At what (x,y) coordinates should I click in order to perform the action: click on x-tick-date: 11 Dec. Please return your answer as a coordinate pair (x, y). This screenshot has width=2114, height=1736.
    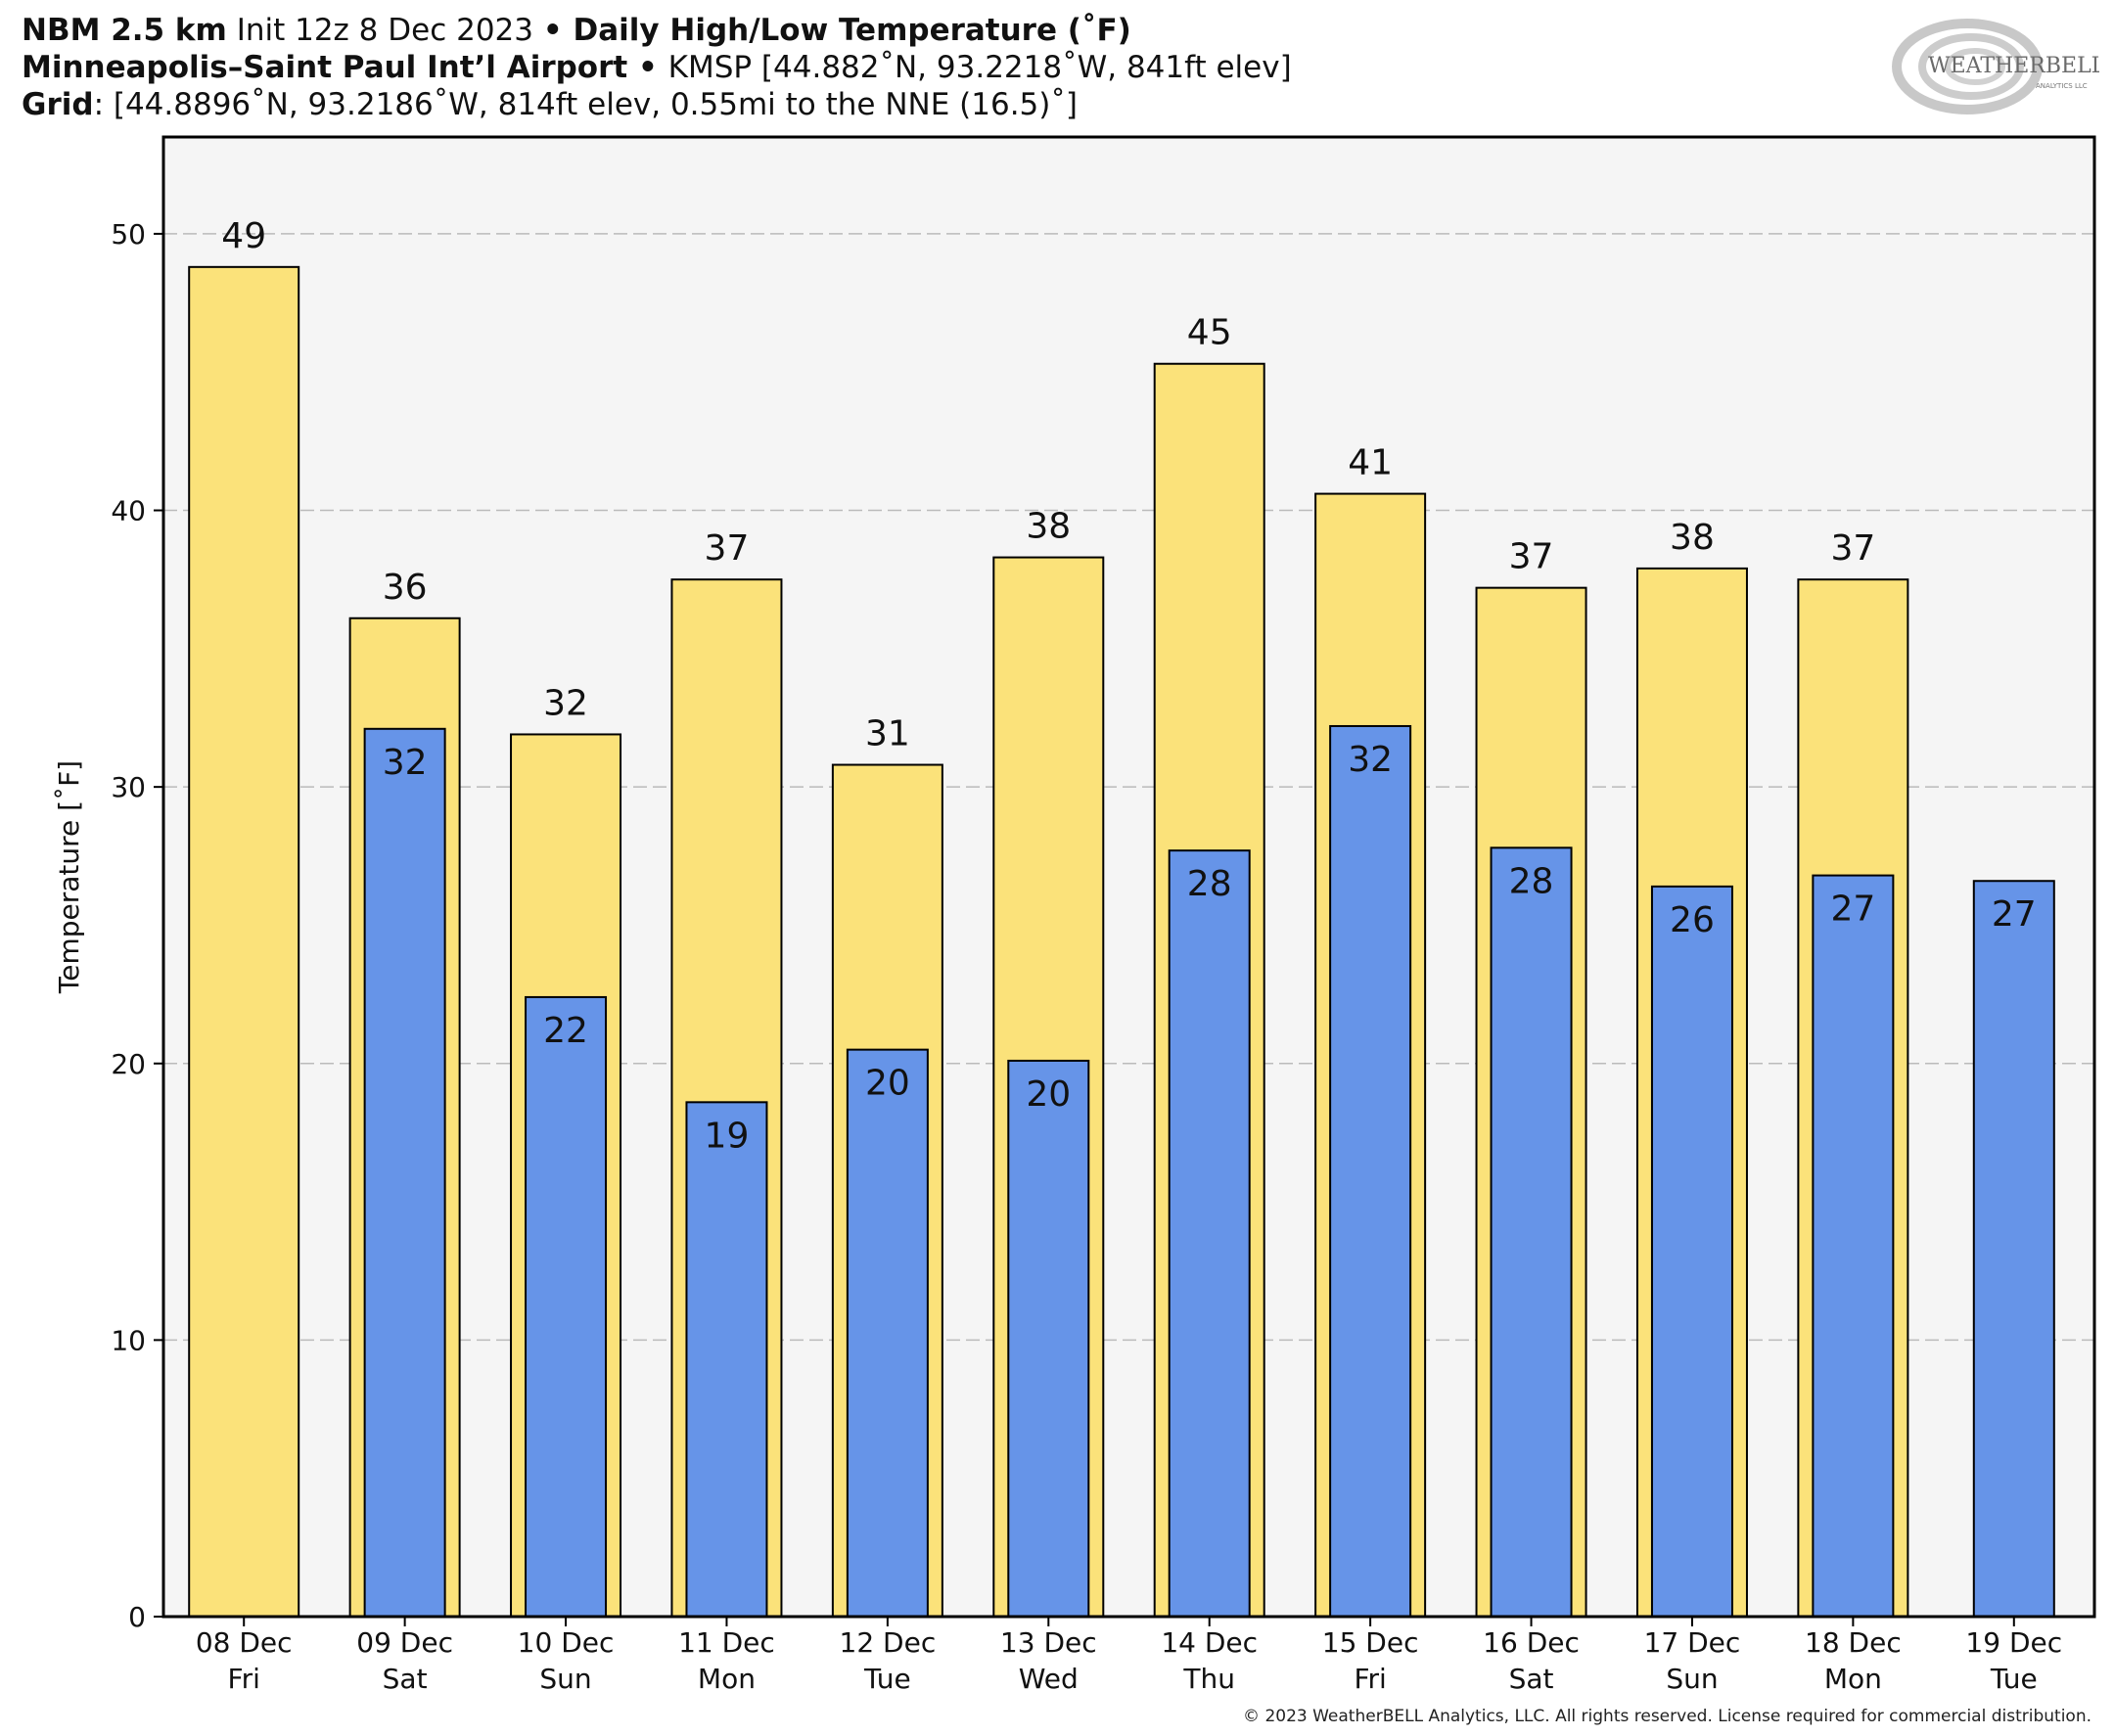
    Looking at the image, I should click on (727, 1642).